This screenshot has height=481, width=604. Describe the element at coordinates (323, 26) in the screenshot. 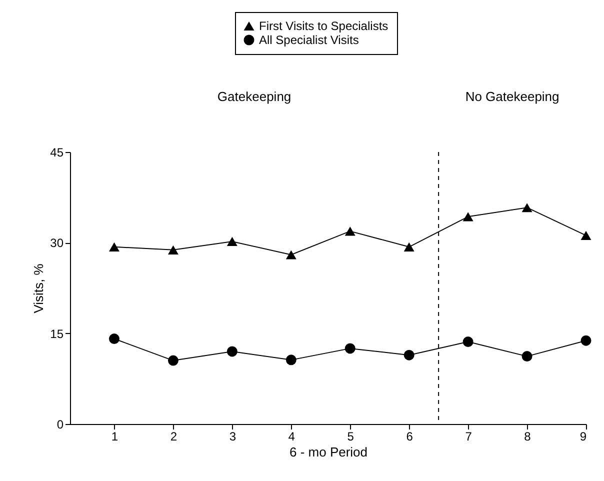

I see `legend-label: First Visits to Specialists` at that location.